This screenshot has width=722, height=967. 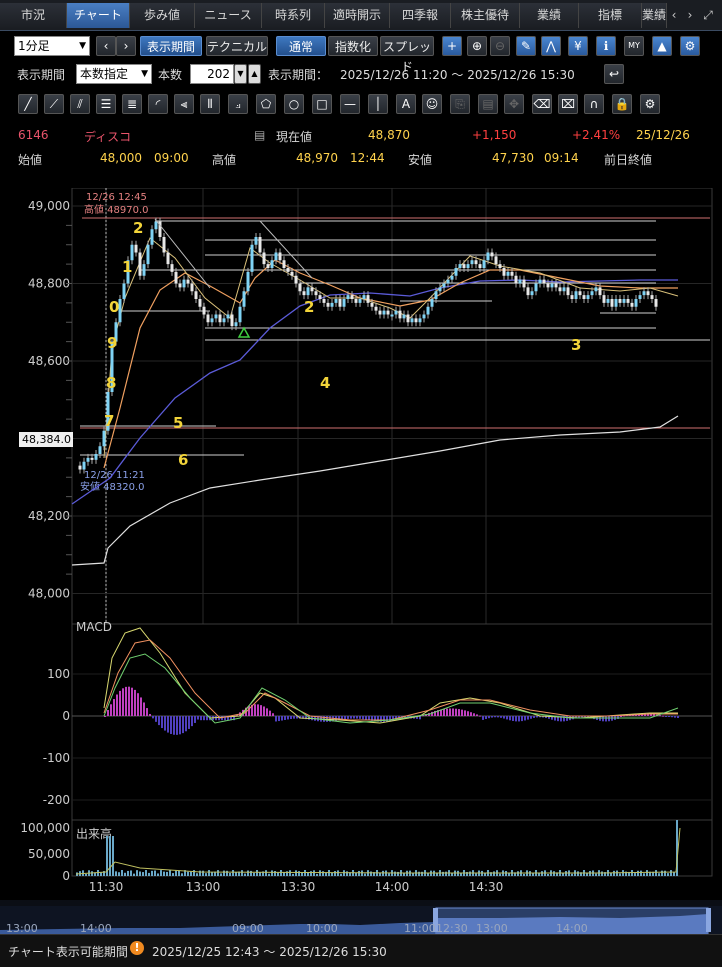 What do you see at coordinates (106, 46) in the screenshot?
I see `prev-button: ‹` at bounding box center [106, 46].